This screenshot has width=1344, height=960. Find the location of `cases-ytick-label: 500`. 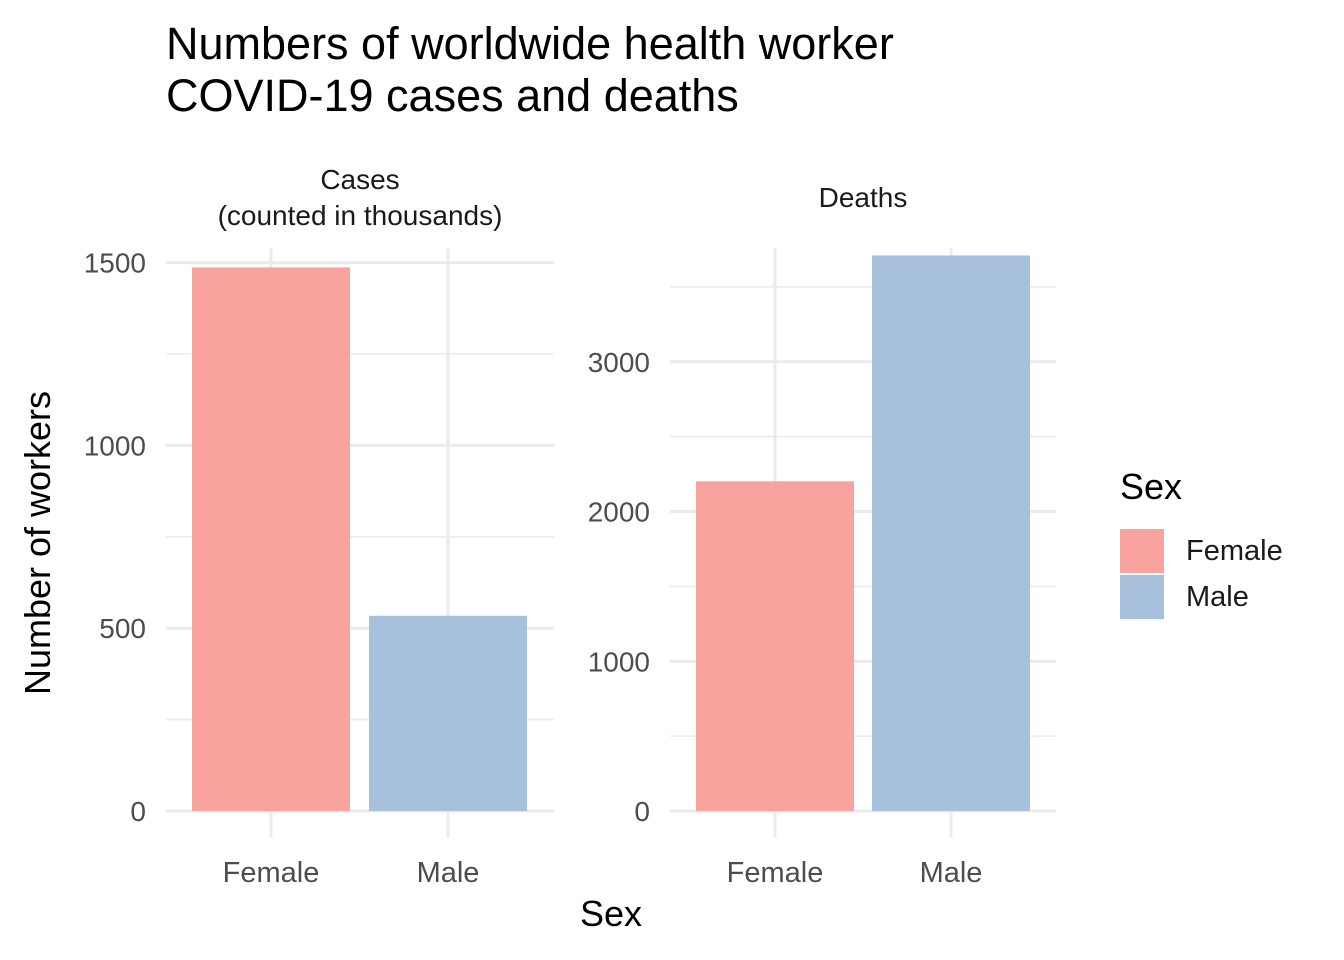

cases-ytick-label: 500 is located at coordinates (122, 628).